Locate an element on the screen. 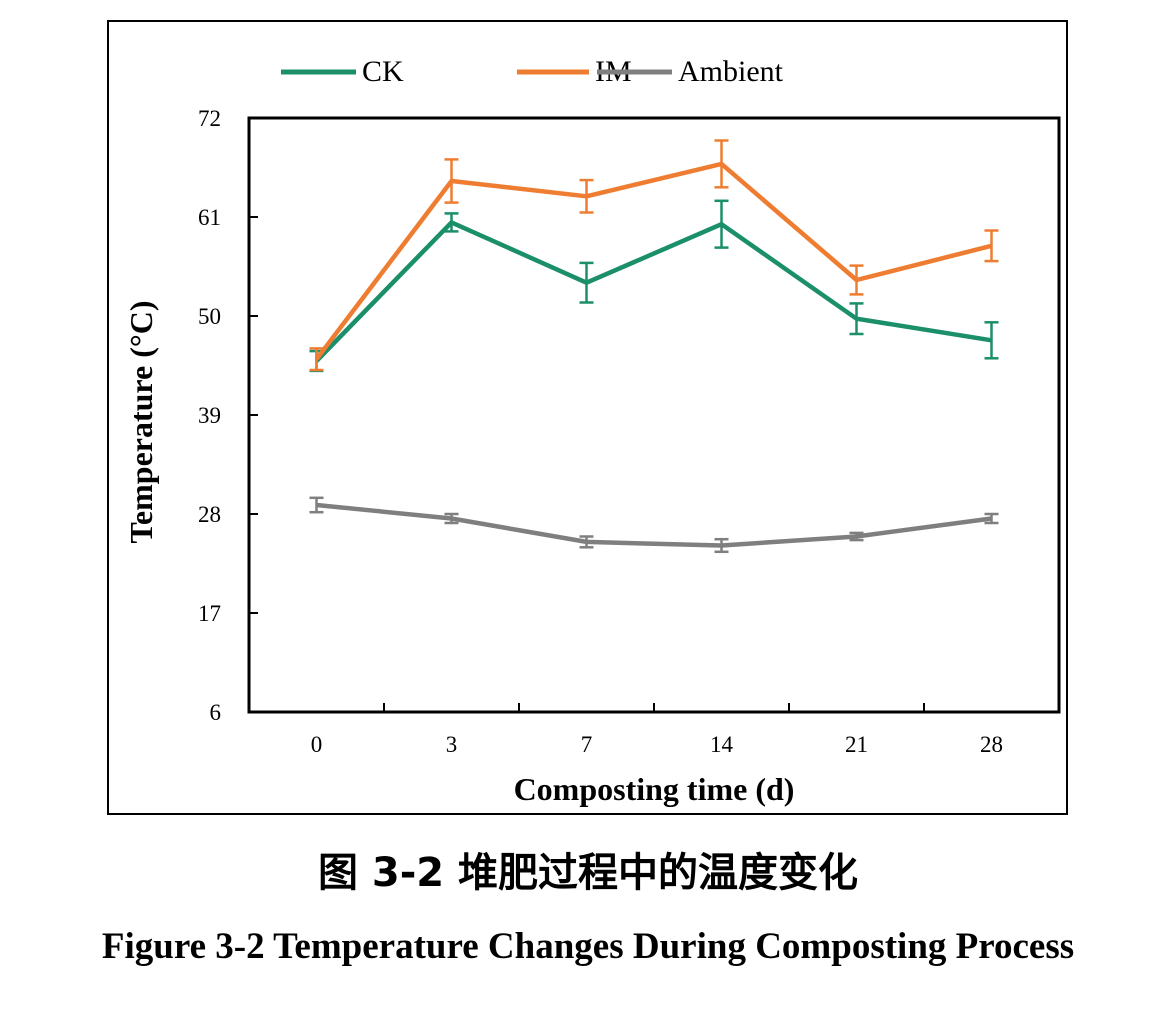 The height and width of the screenshot is (1026, 1176). x-tick-label: 3 is located at coordinates (452, 744).